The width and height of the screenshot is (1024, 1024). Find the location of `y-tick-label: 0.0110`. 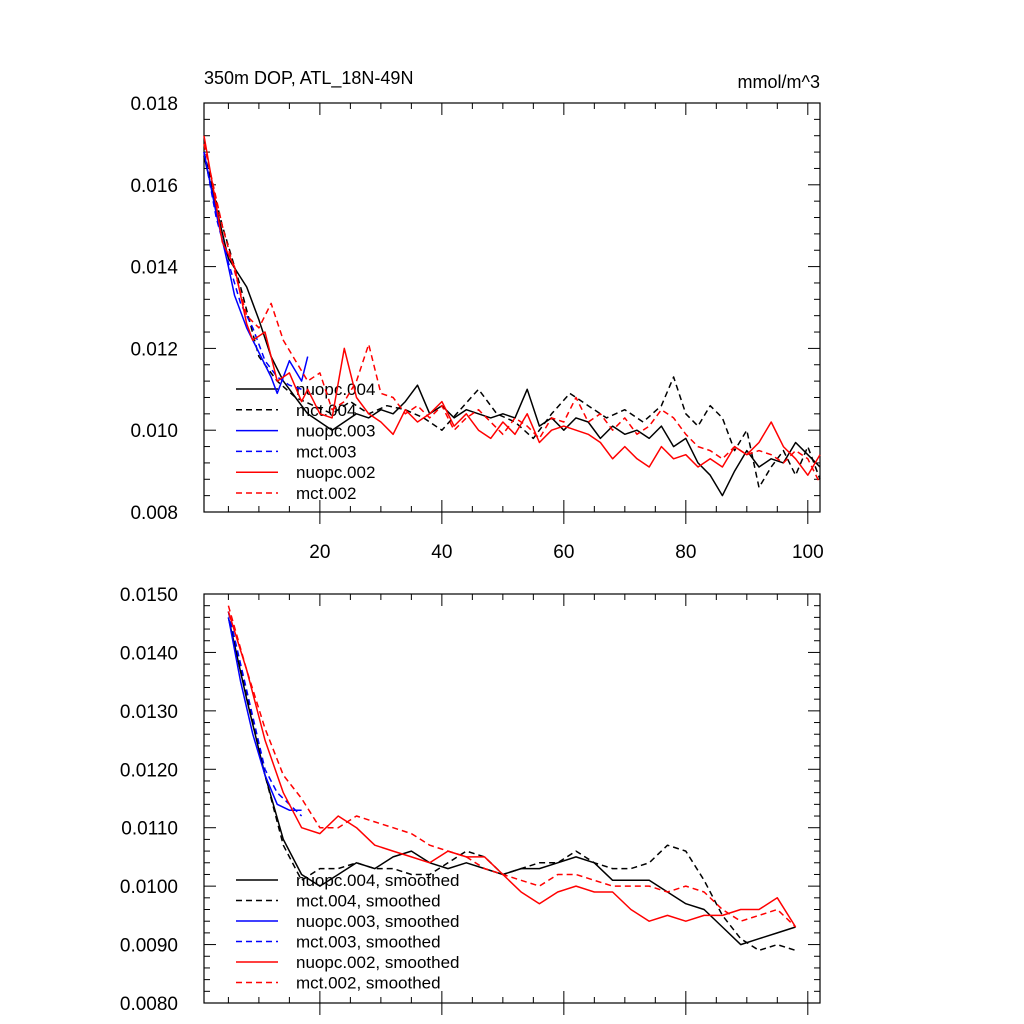

y-tick-label: 0.0110 is located at coordinates (149, 829).